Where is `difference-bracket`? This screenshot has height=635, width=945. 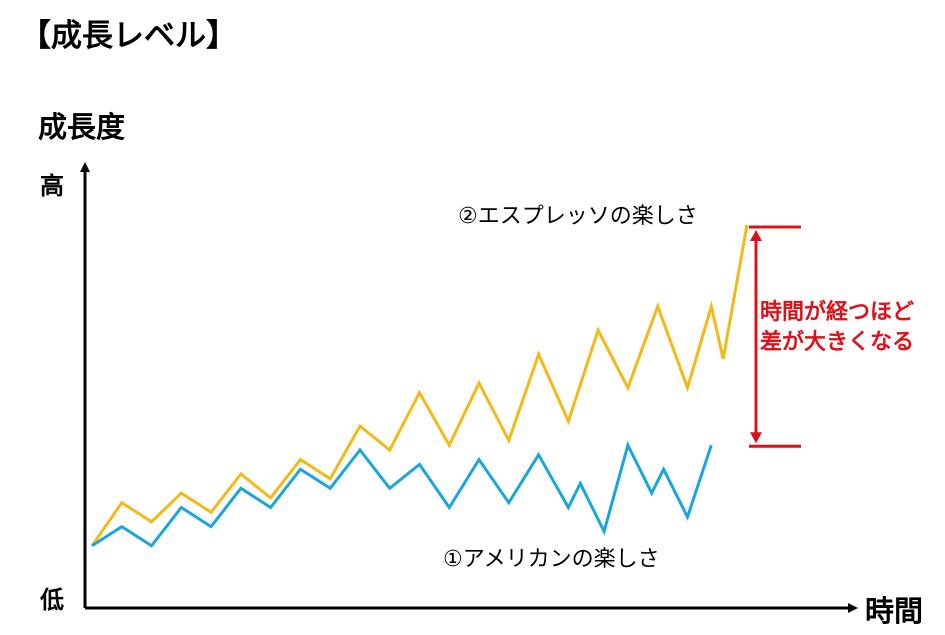
difference-bracket is located at coordinates (775, 336).